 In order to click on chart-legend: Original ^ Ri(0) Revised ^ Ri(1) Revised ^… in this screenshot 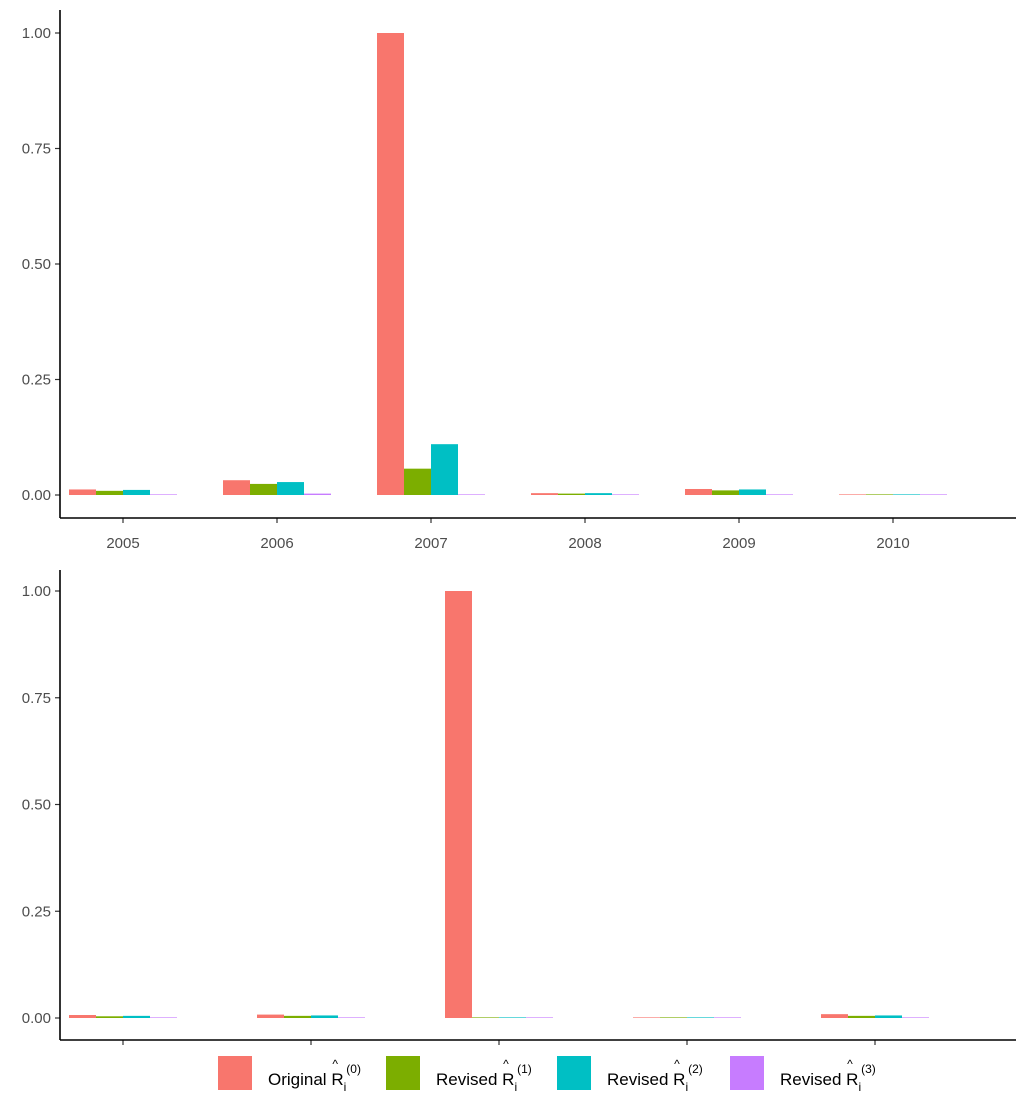, I will do `click(509, 1073)`.